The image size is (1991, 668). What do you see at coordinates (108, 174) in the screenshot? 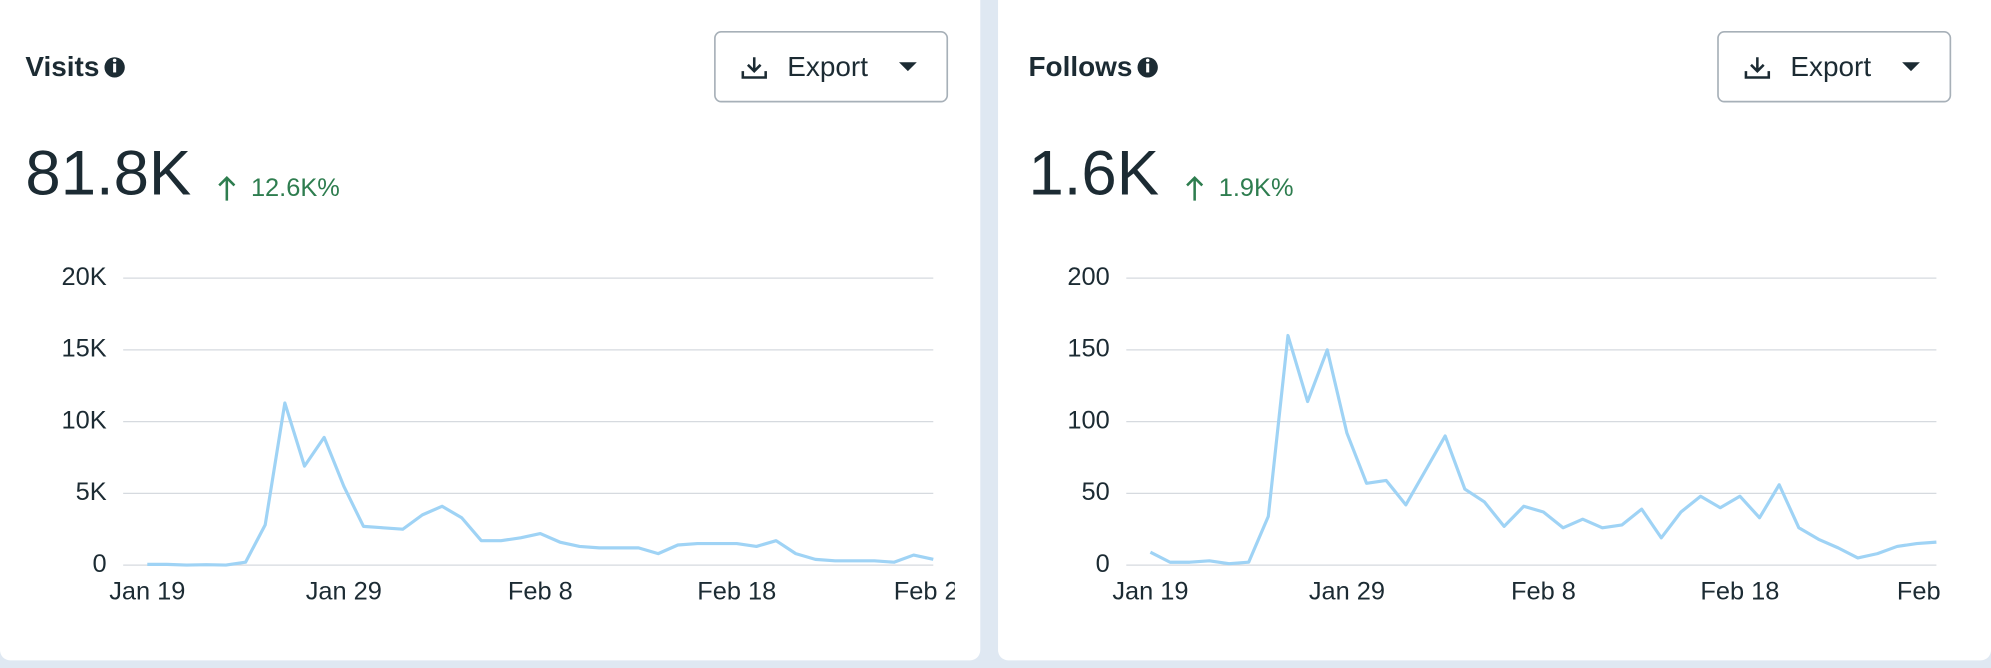
I see `metric-value: 81.8K` at bounding box center [108, 174].